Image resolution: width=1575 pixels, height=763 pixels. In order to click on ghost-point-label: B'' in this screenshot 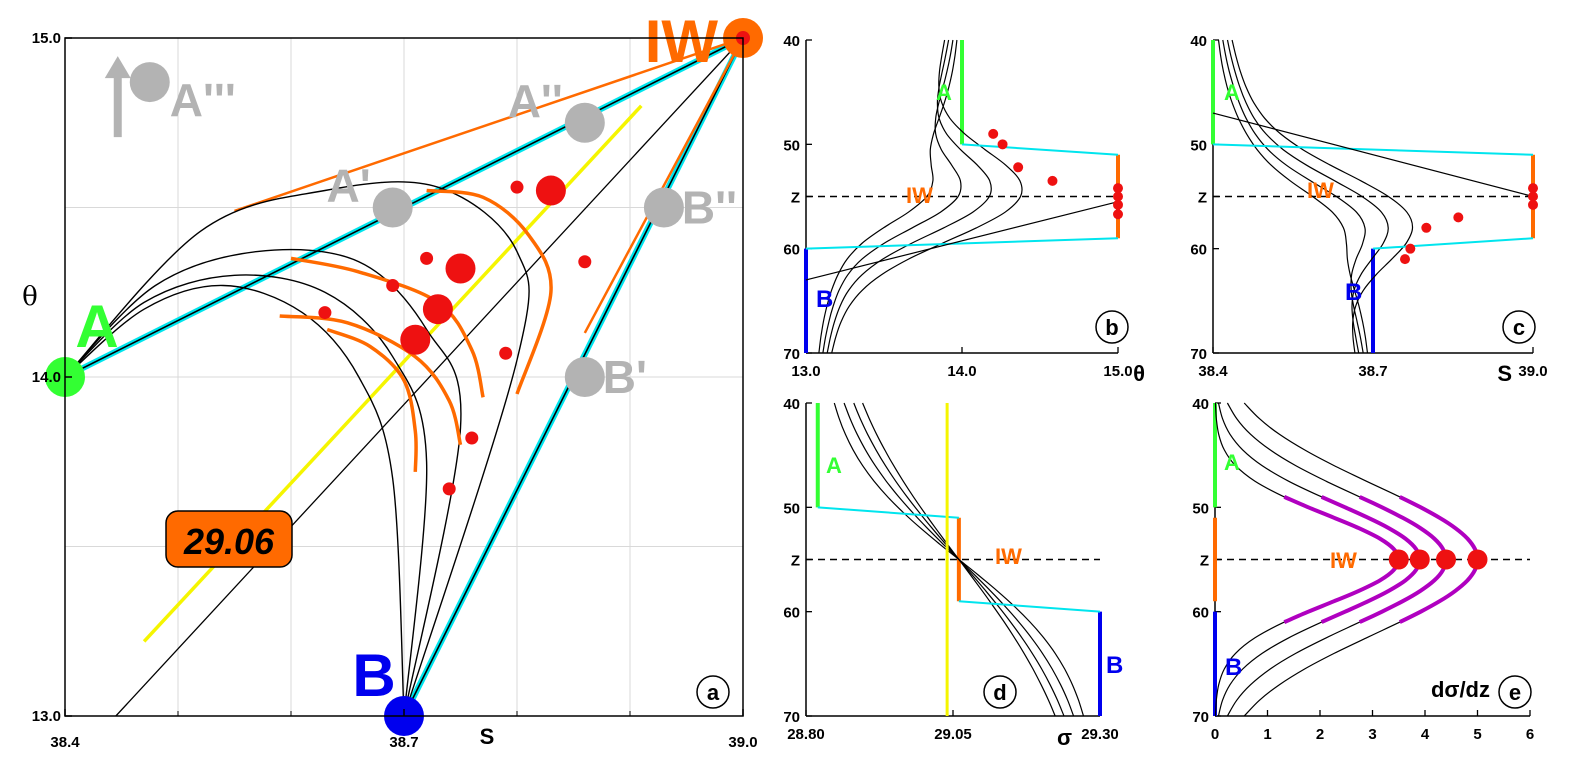, I will do `click(709, 208)`.